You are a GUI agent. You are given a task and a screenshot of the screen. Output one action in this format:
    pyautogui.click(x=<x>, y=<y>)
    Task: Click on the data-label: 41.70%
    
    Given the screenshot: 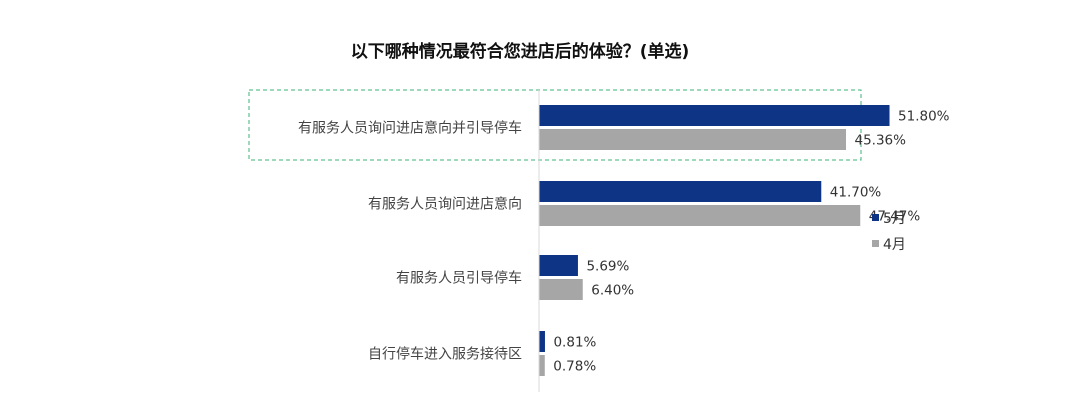 What is the action you would take?
    pyautogui.click(x=856, y=193)
    